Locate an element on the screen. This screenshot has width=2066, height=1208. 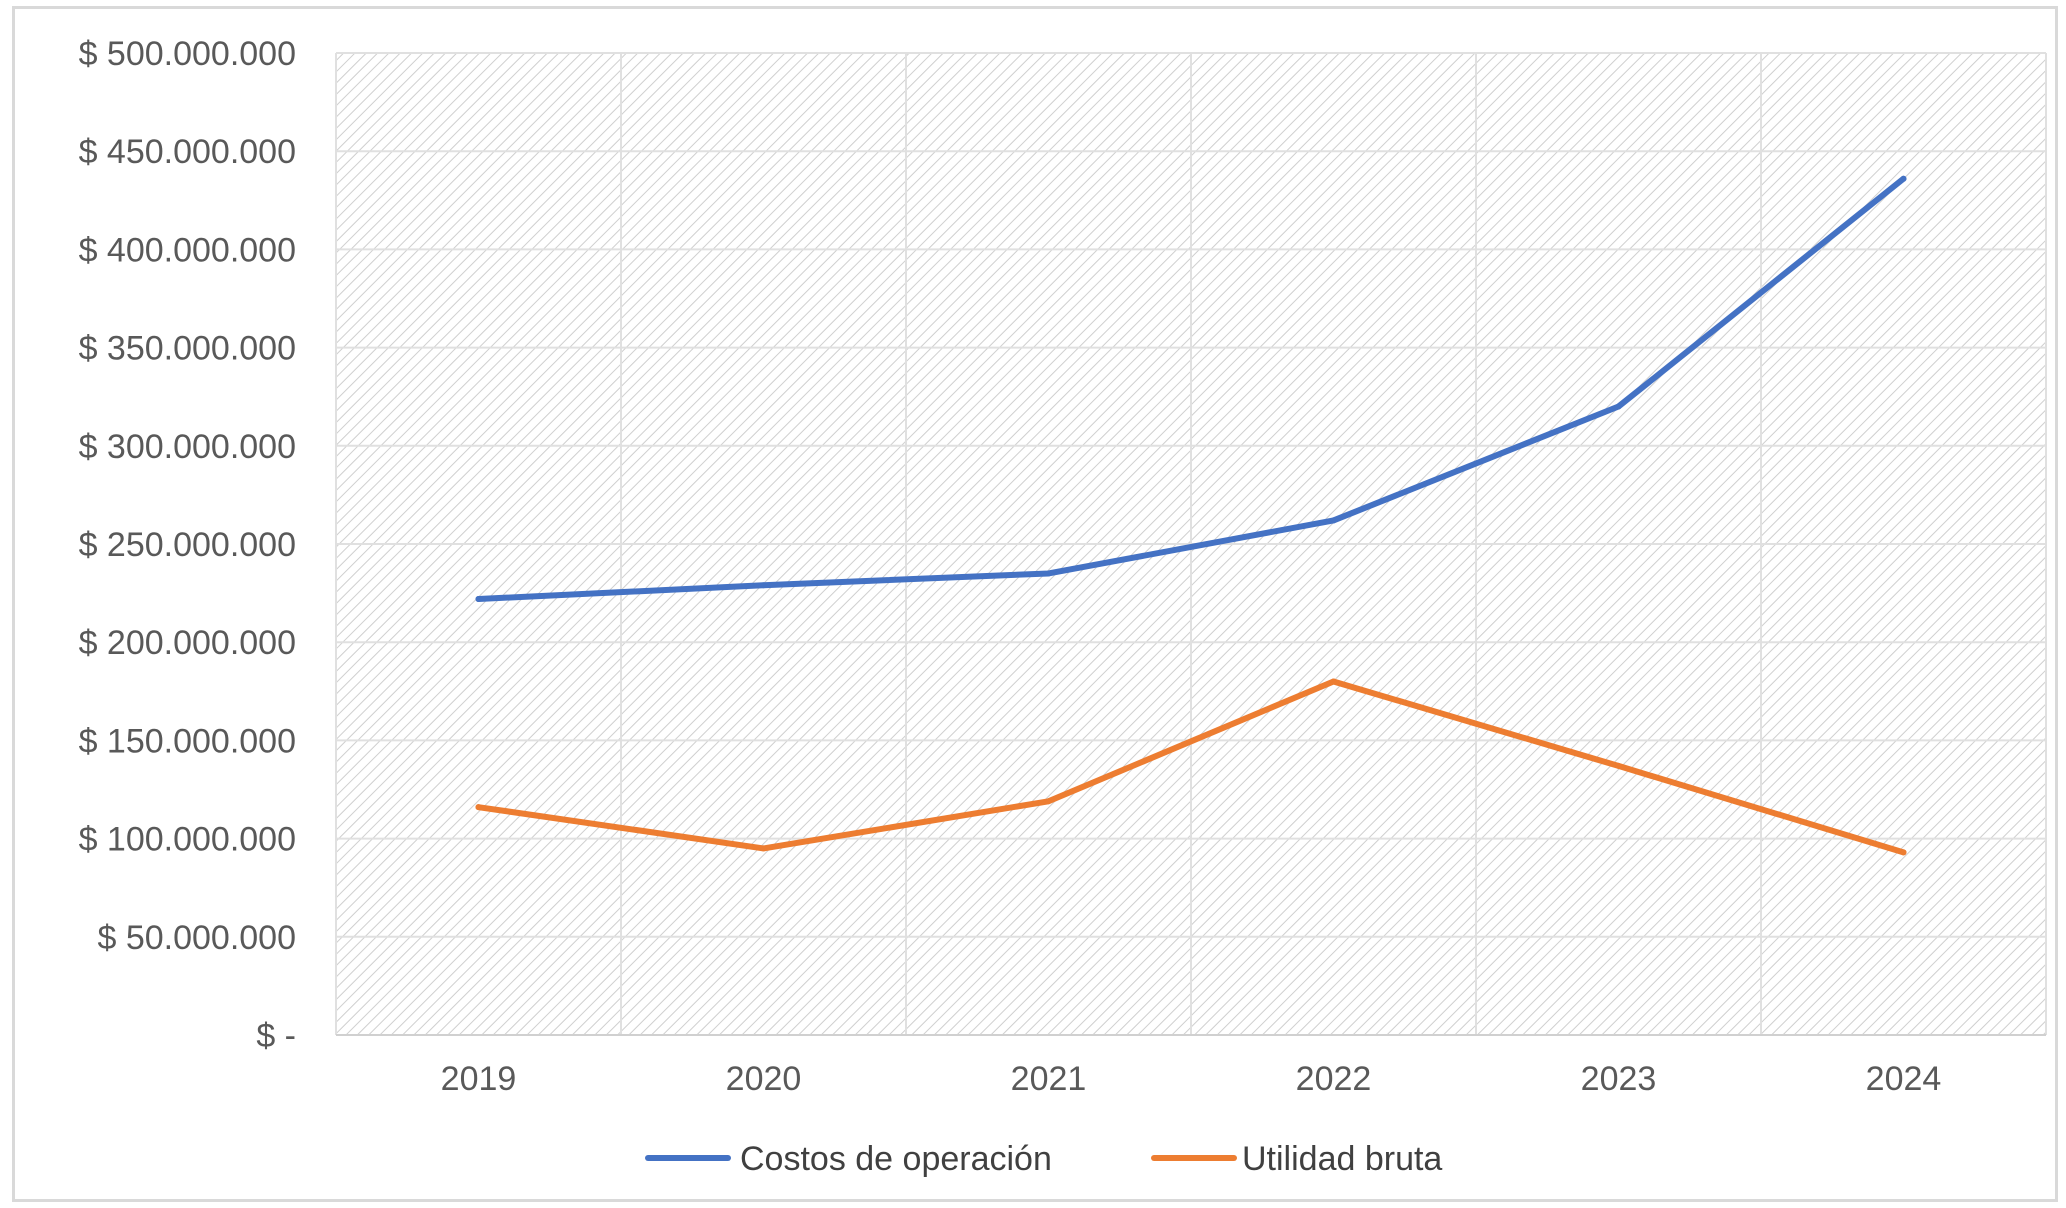
x-tick-label: 2021 is located at coordinates (1049, 1079).